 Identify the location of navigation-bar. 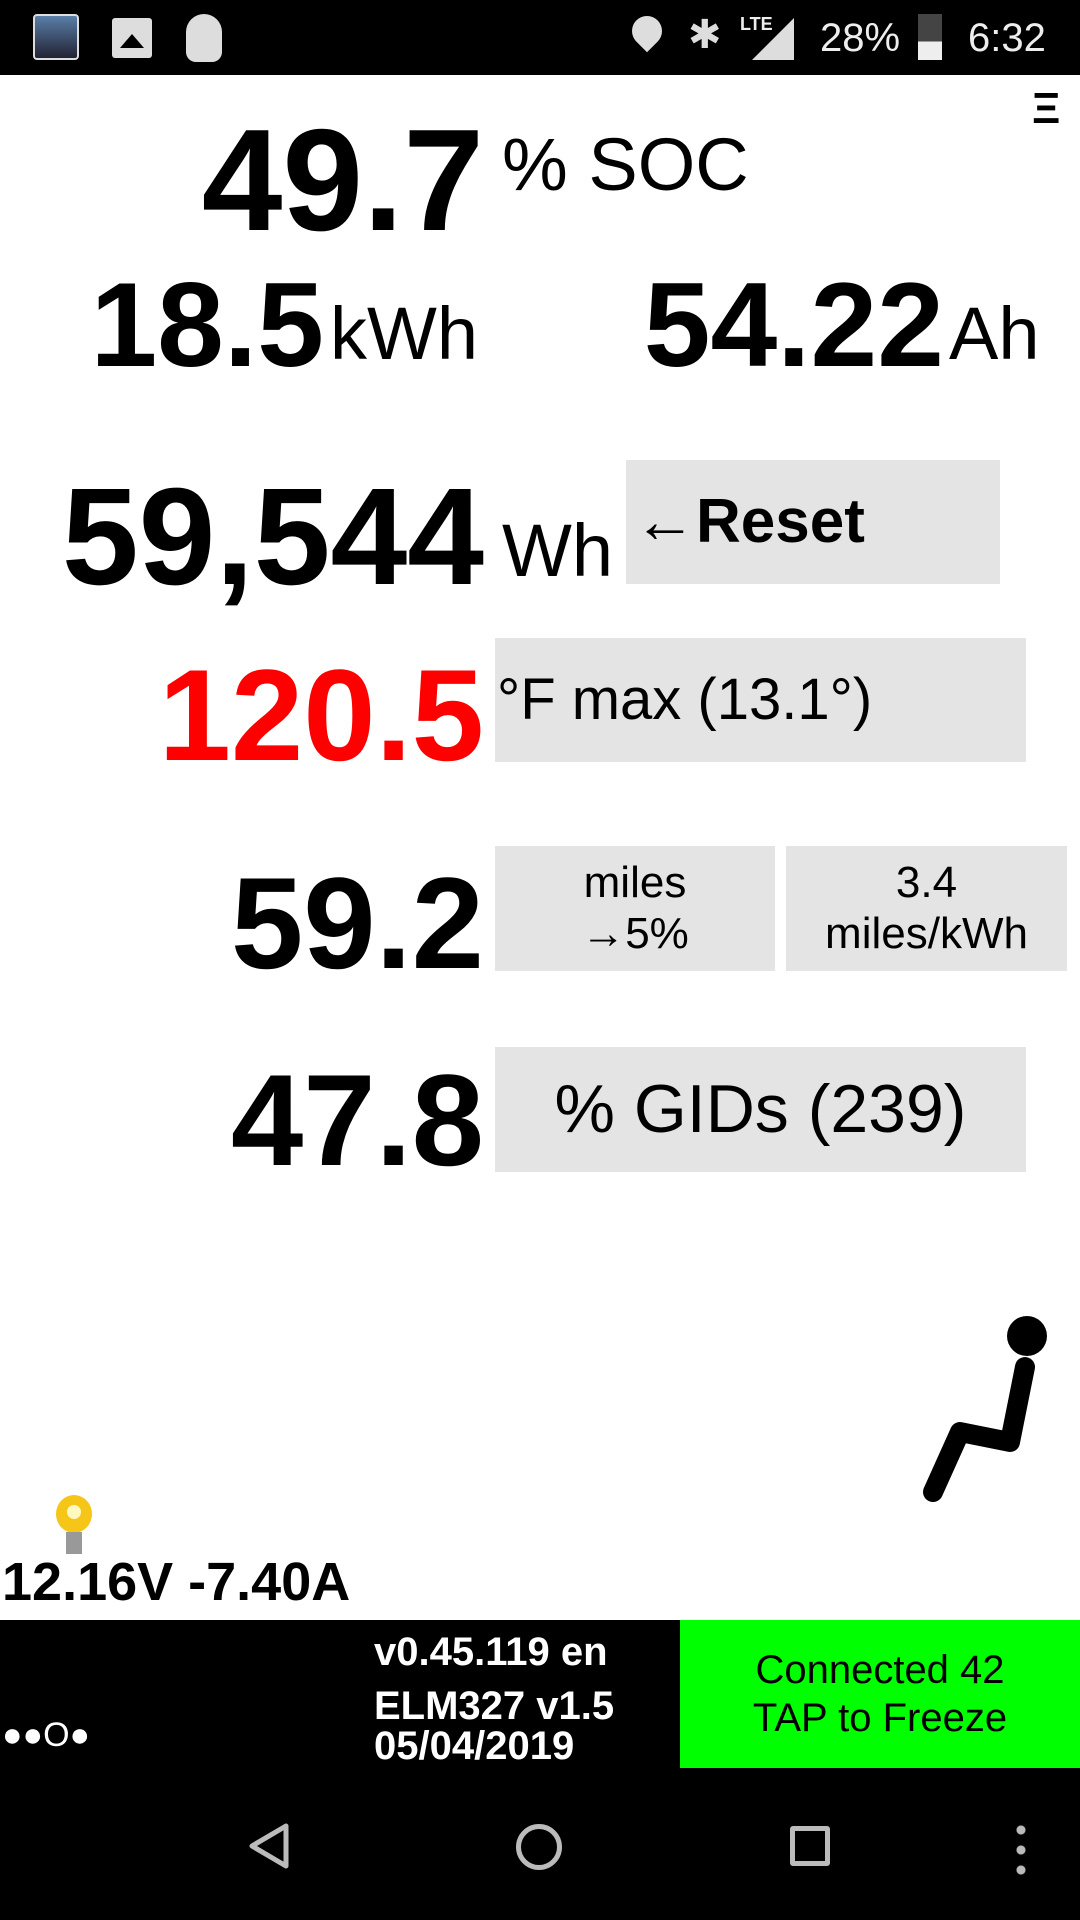
(540, 1845).